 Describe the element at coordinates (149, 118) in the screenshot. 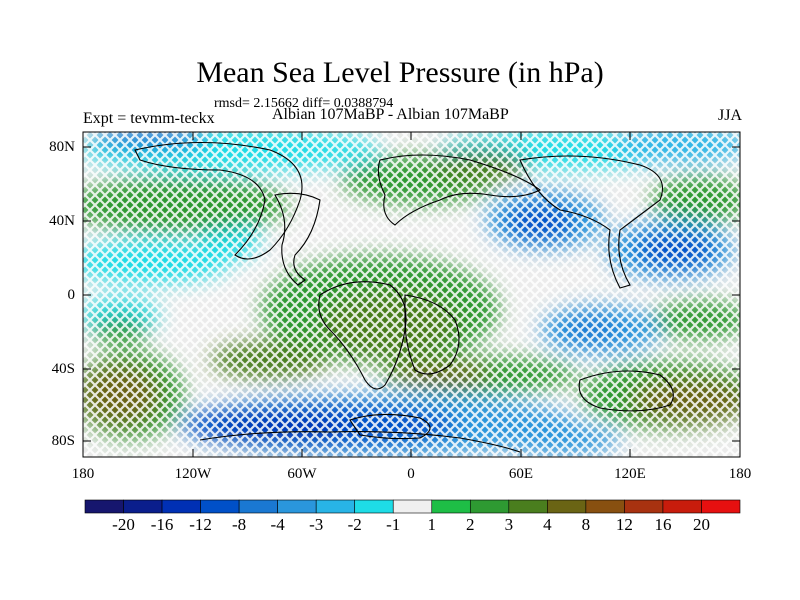

I see `experiment-label: Expt = tevmm-teckx` at that location.